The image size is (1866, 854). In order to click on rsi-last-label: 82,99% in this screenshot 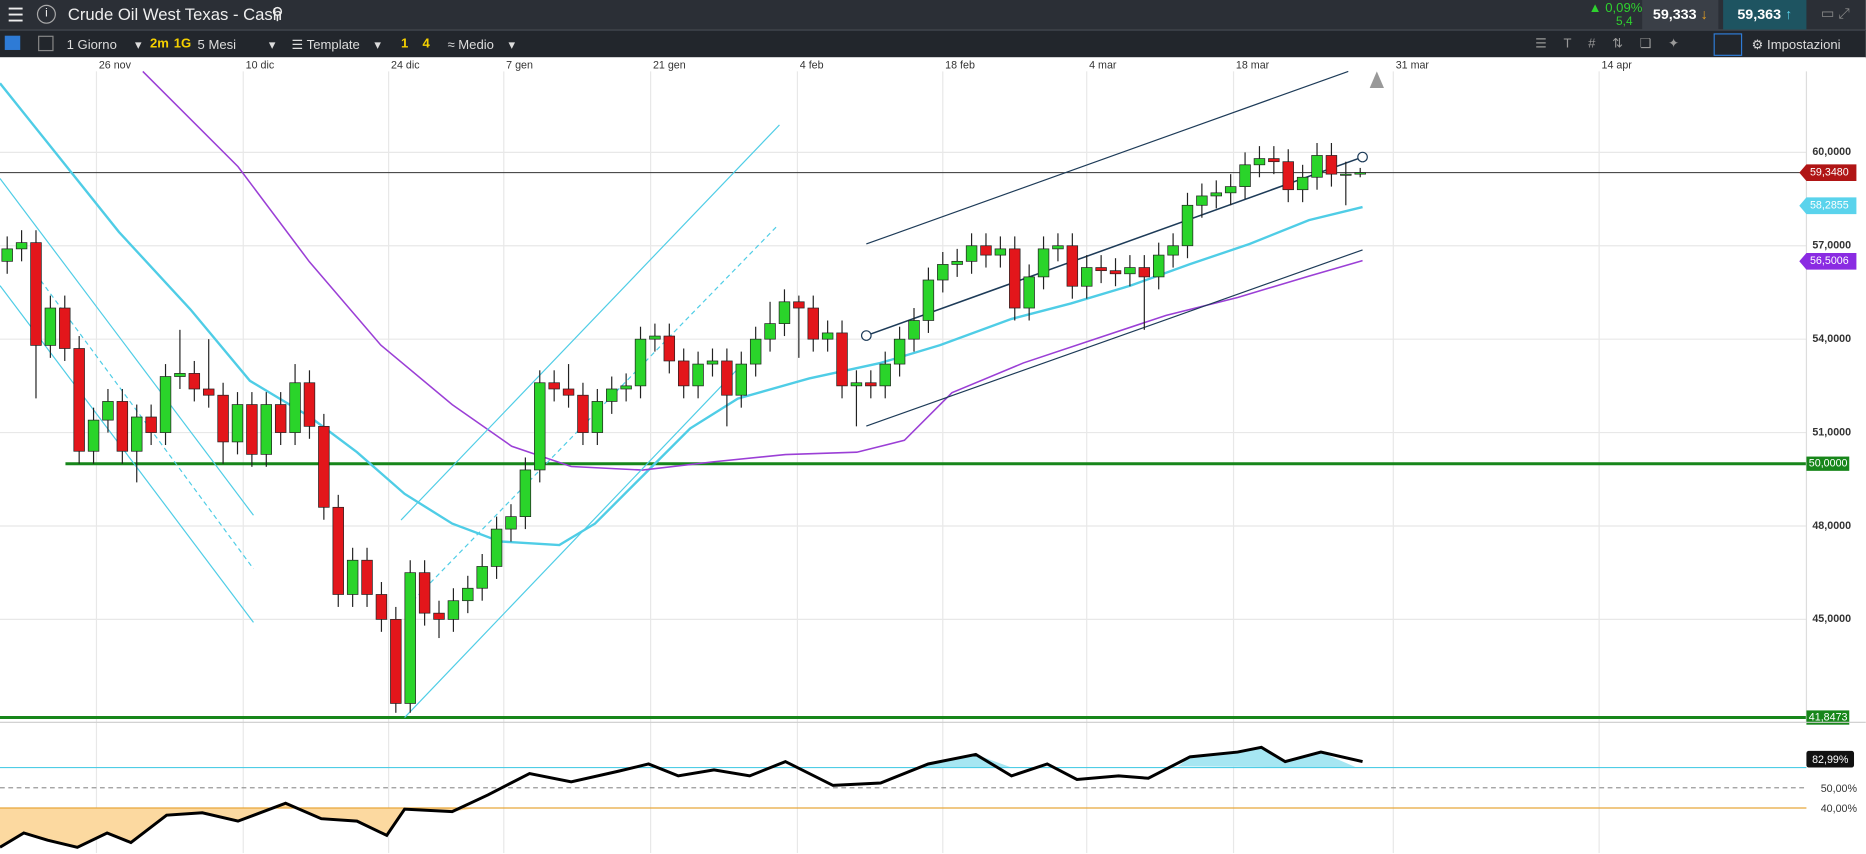, I will do `click(1830, 760)`.